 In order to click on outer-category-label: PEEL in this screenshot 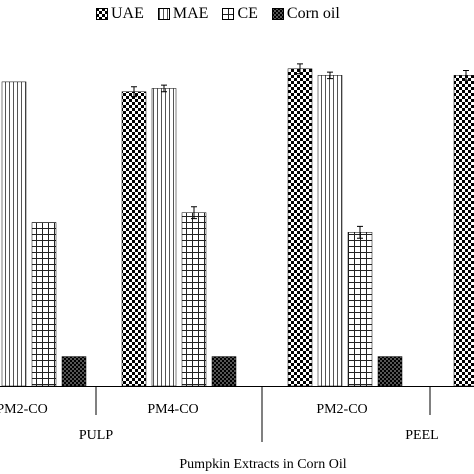, I will do `click(421, 435)`.